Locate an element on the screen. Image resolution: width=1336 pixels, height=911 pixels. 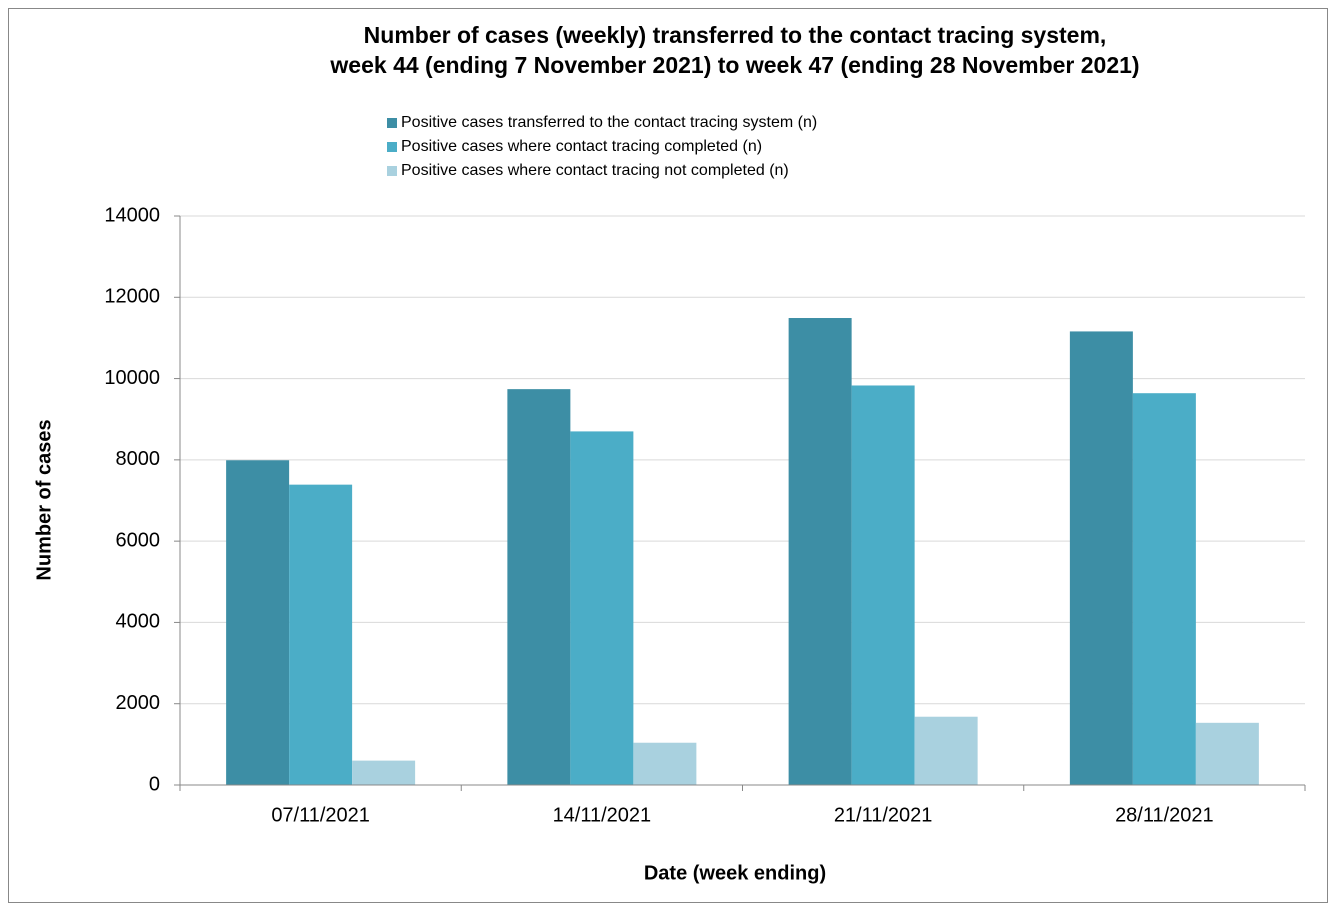
x-tick-label: 21/11/2021 is located at coordinates (883, 815).